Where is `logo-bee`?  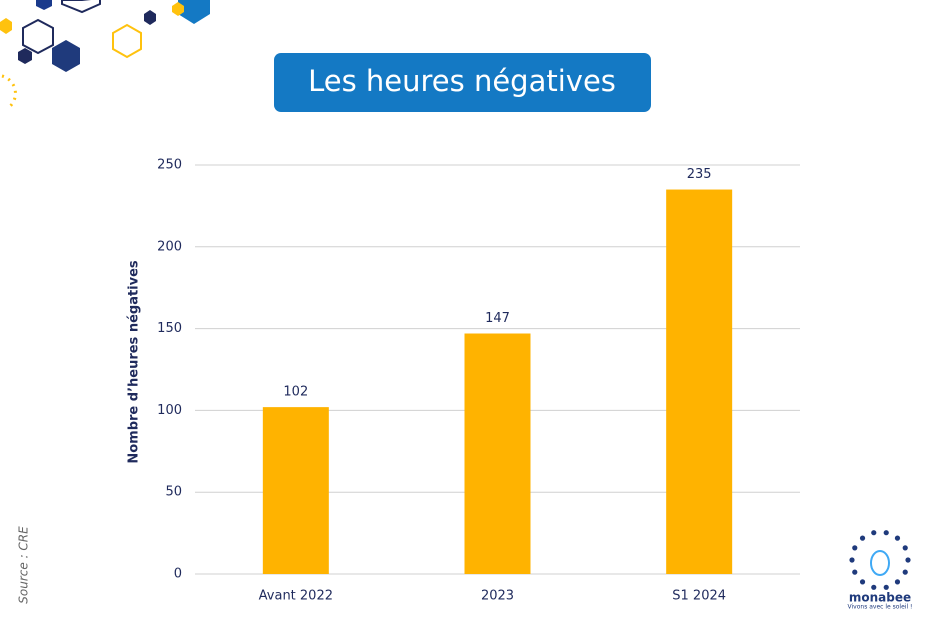 logo-bee is located at coordinates (880, 563).